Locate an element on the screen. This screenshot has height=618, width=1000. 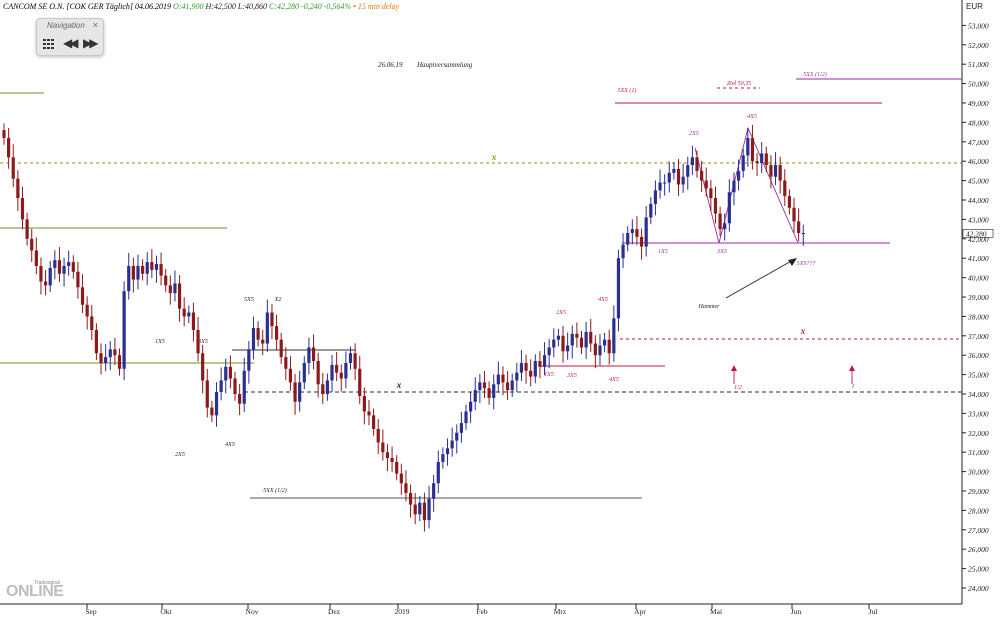
event-label: Hauptversammlung is located at coordinates (444, 65).